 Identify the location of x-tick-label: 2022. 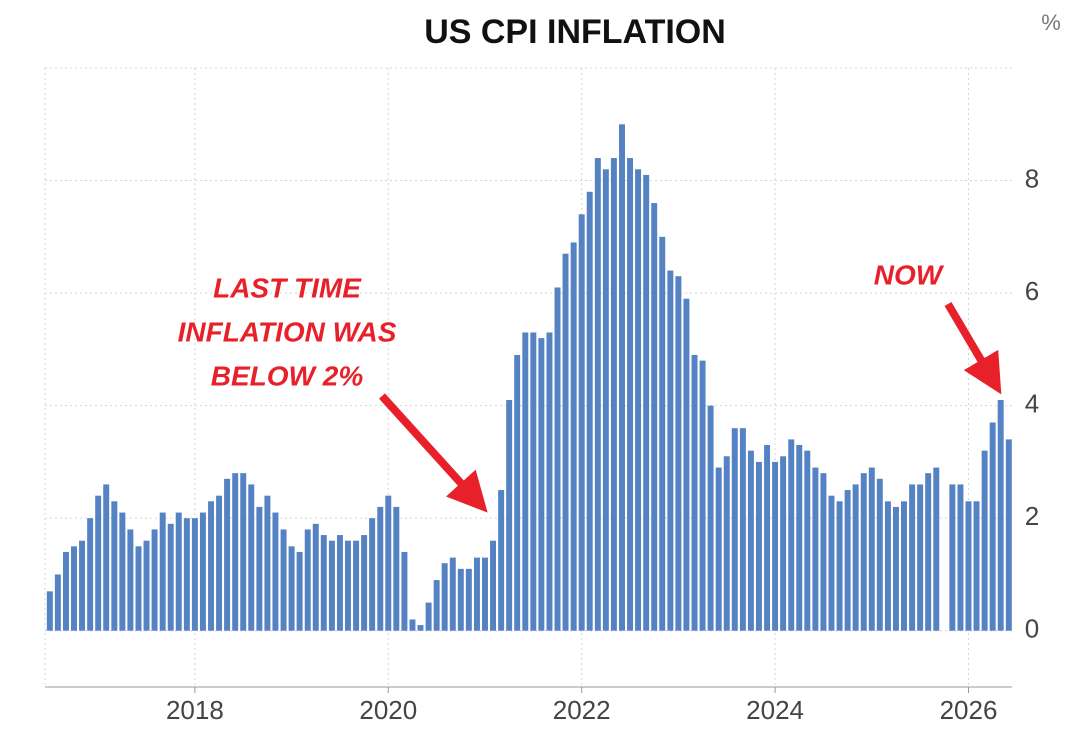
(582, 710).